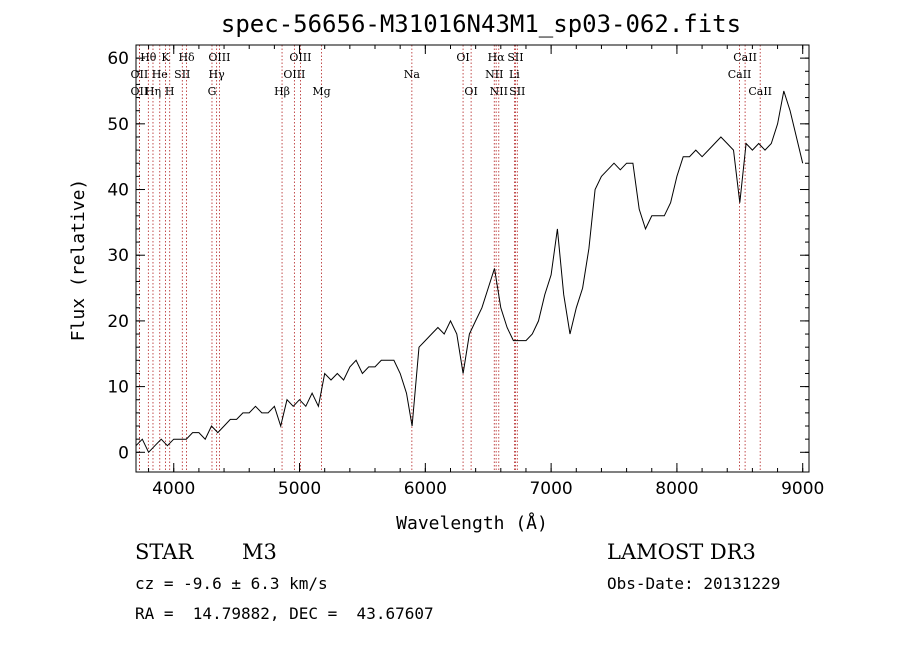  Describe the element at coordinates (425, 489) in the screenshot. I see `x-tick-label: 6000` at that location.